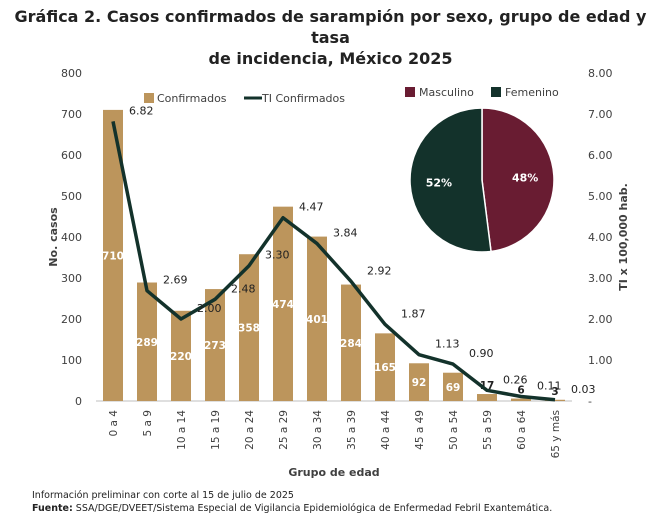 The width and height of the screenshot is (661, 521). I want to click on bar-data-label: 284, so click(351, 344).